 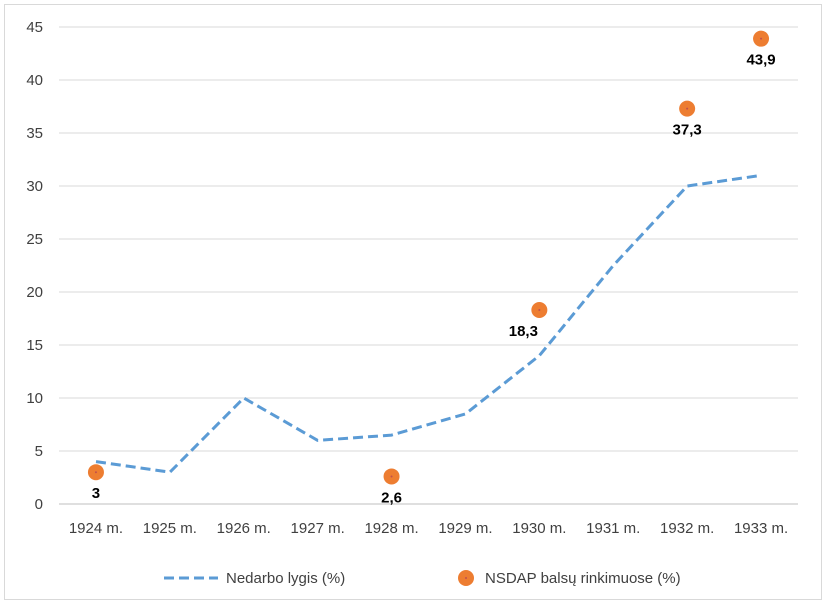 What do you see at coordinates (760, 60) in the screenshot?
I see `data-label: 43,9` at bounding box center [760, 60].